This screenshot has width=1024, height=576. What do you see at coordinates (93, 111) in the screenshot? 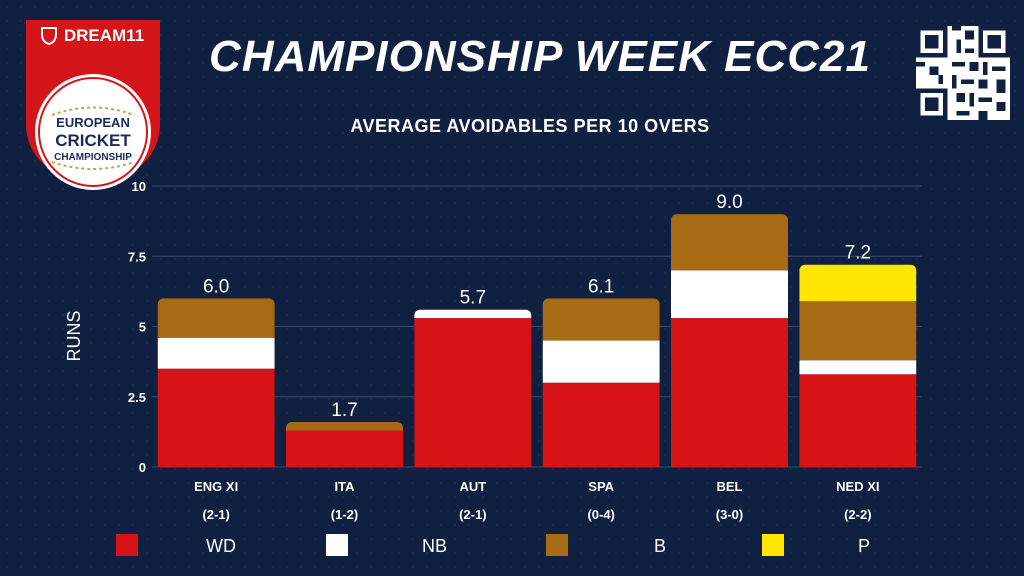
I see `logo-seam-top` at bounding box center [93, 111].